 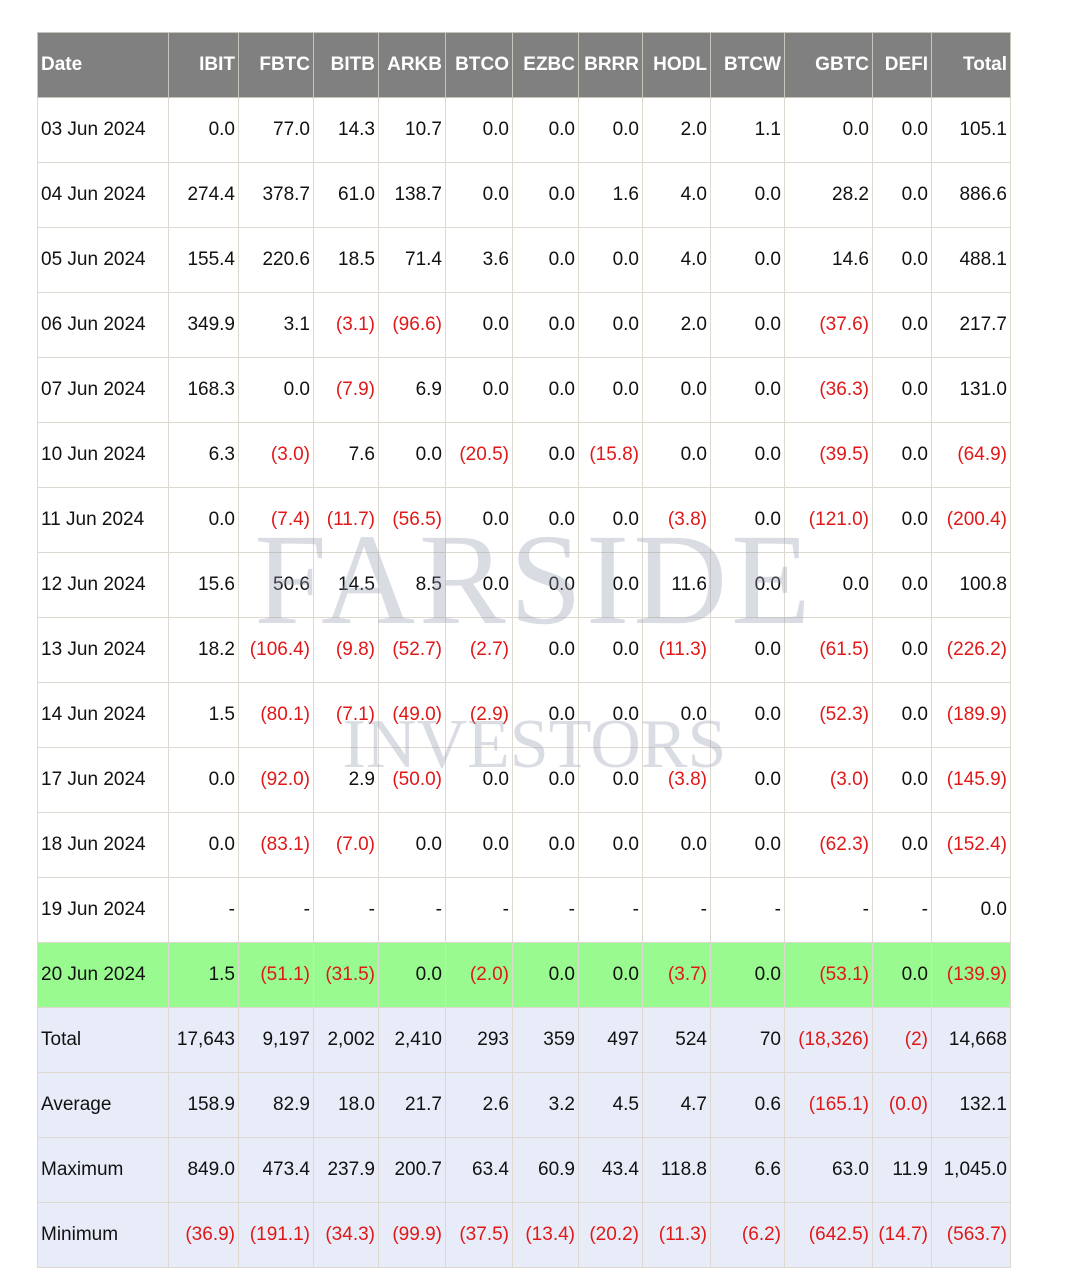 What do you see at coordinates (828, 650) in the screenshot?
I see `cell-gbtc: (61.5)` at bounding box center [828, 650].